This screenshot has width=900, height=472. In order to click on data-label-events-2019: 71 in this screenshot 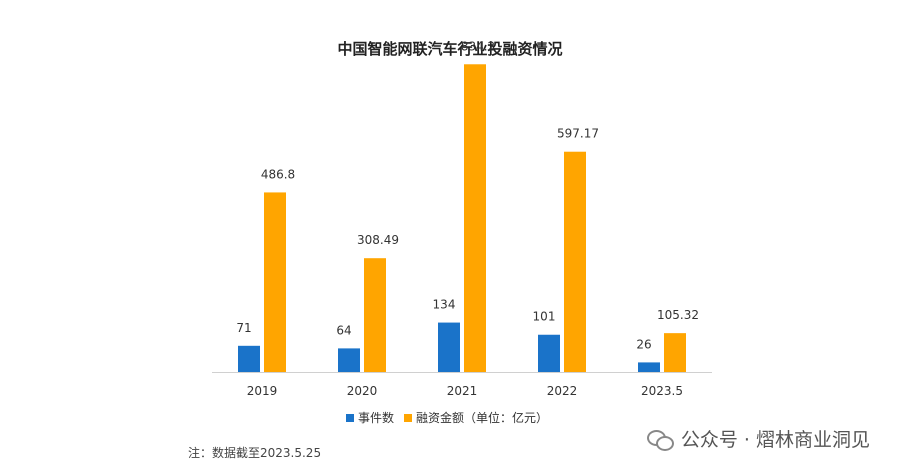, I will do `click(243, 328)`.